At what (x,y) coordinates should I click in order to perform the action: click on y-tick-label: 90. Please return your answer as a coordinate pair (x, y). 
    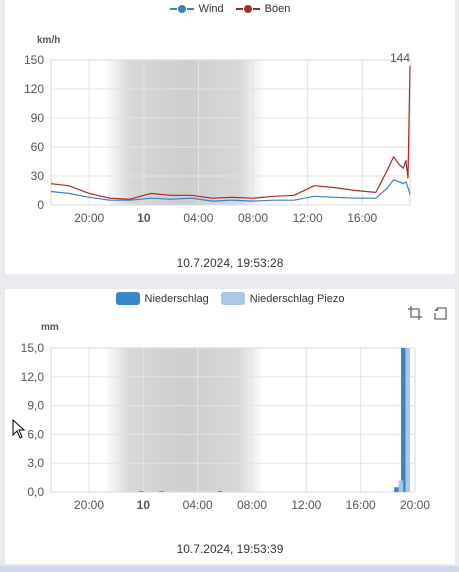
    Looking at the image, I should click on (38, 118).